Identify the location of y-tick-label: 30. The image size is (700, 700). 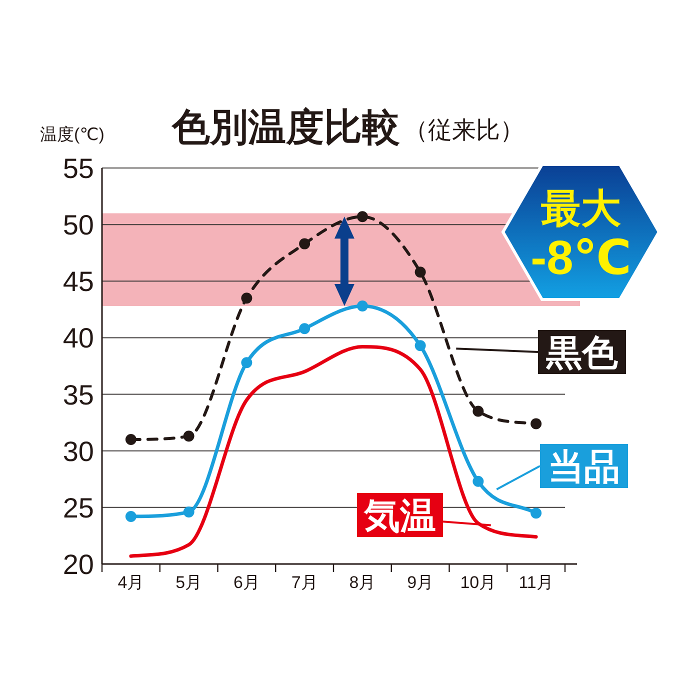
(78, 451).